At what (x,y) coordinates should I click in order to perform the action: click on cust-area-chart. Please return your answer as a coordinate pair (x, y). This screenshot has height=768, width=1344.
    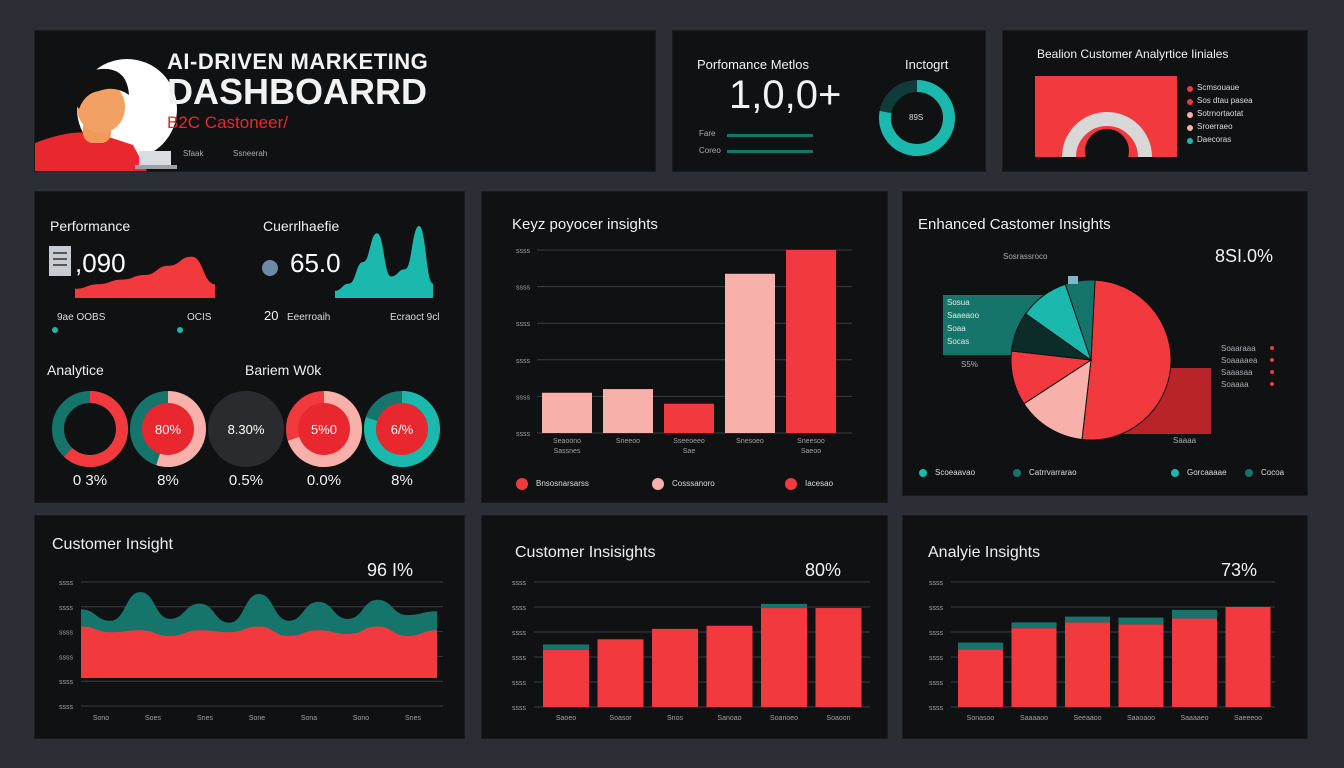
    Looking at the image, I should click on (384, 262).